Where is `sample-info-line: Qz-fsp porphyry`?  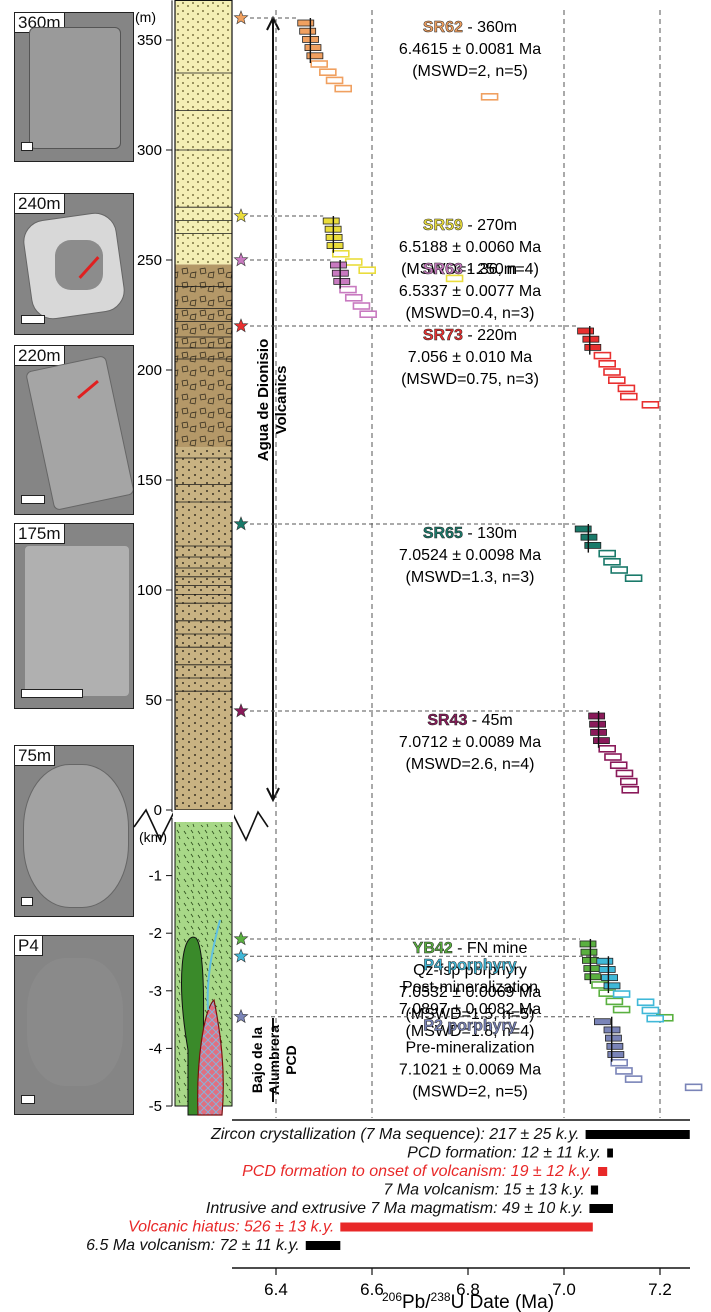
sample-info-line: Qz-fsp porphyry is located at coordinates (470, 970).